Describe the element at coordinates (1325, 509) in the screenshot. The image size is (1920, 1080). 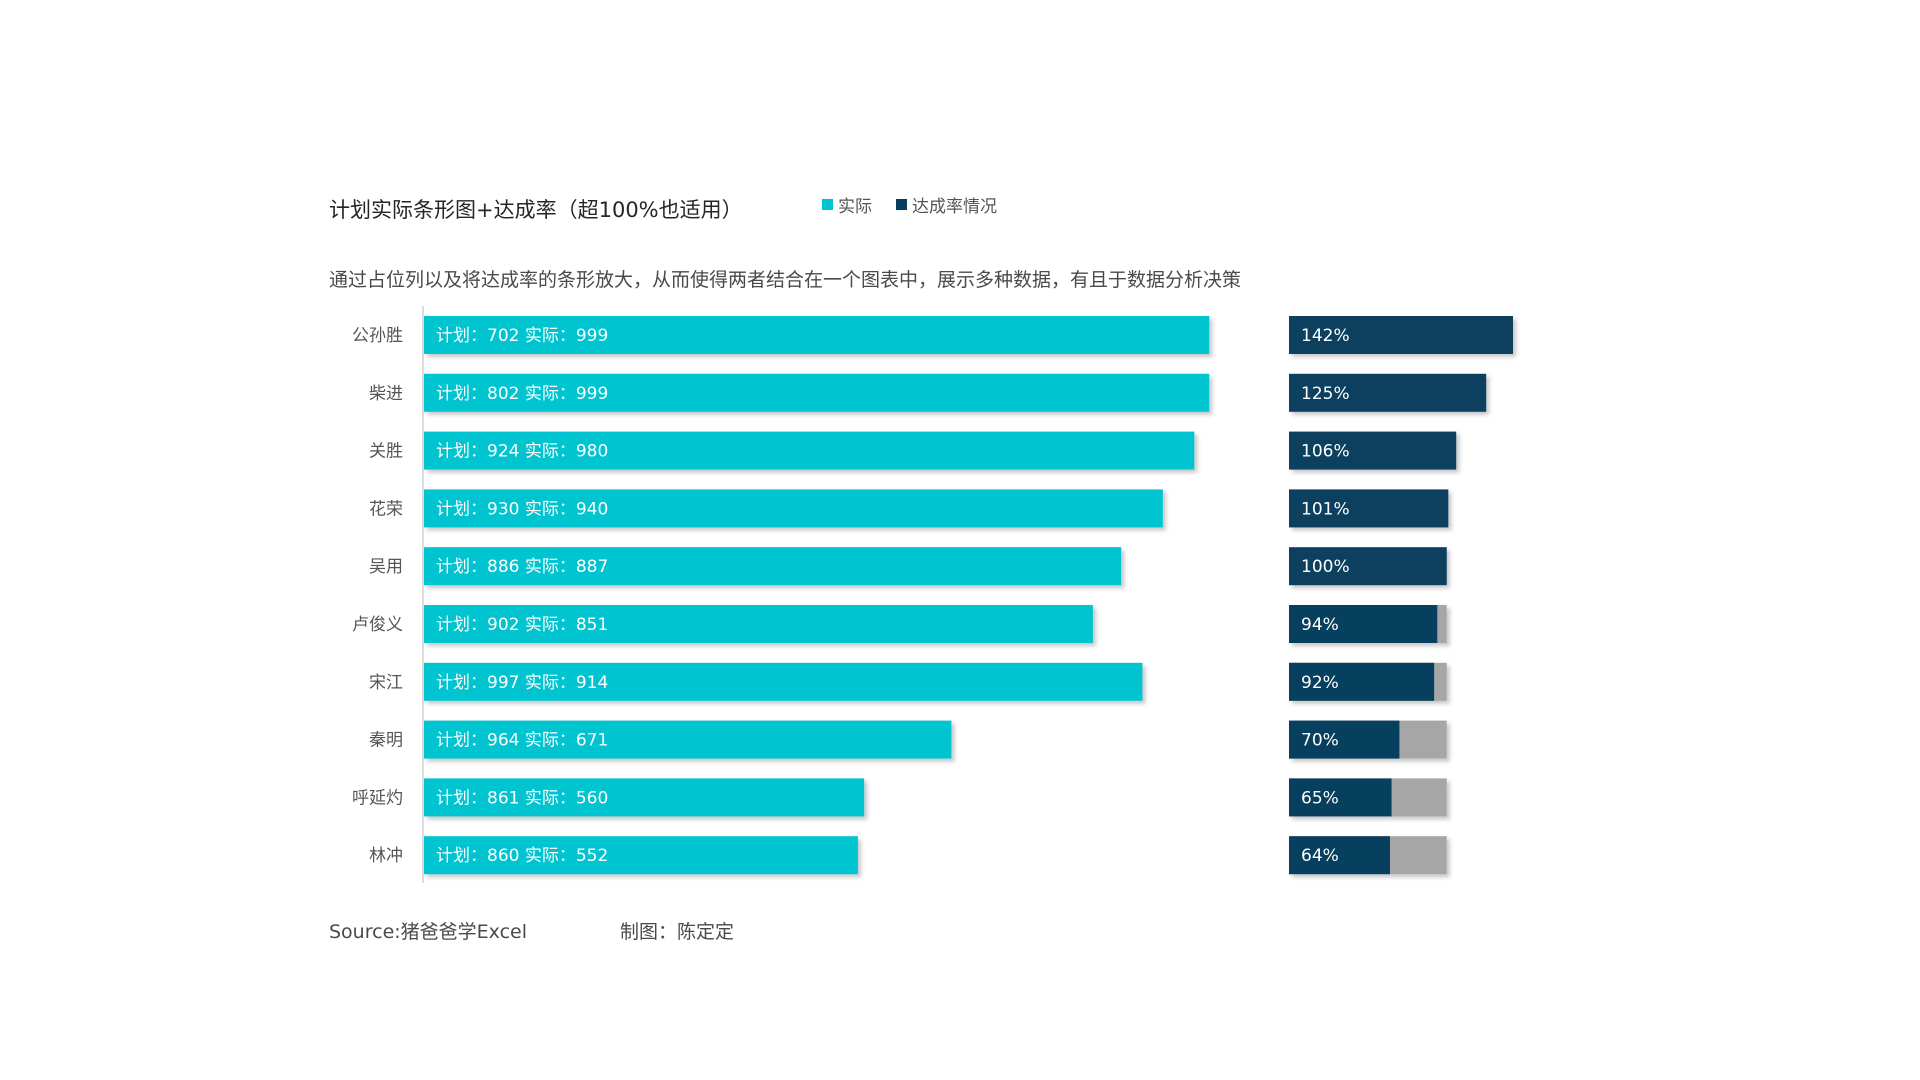
I see `rate-data-label: 101%` at that location.